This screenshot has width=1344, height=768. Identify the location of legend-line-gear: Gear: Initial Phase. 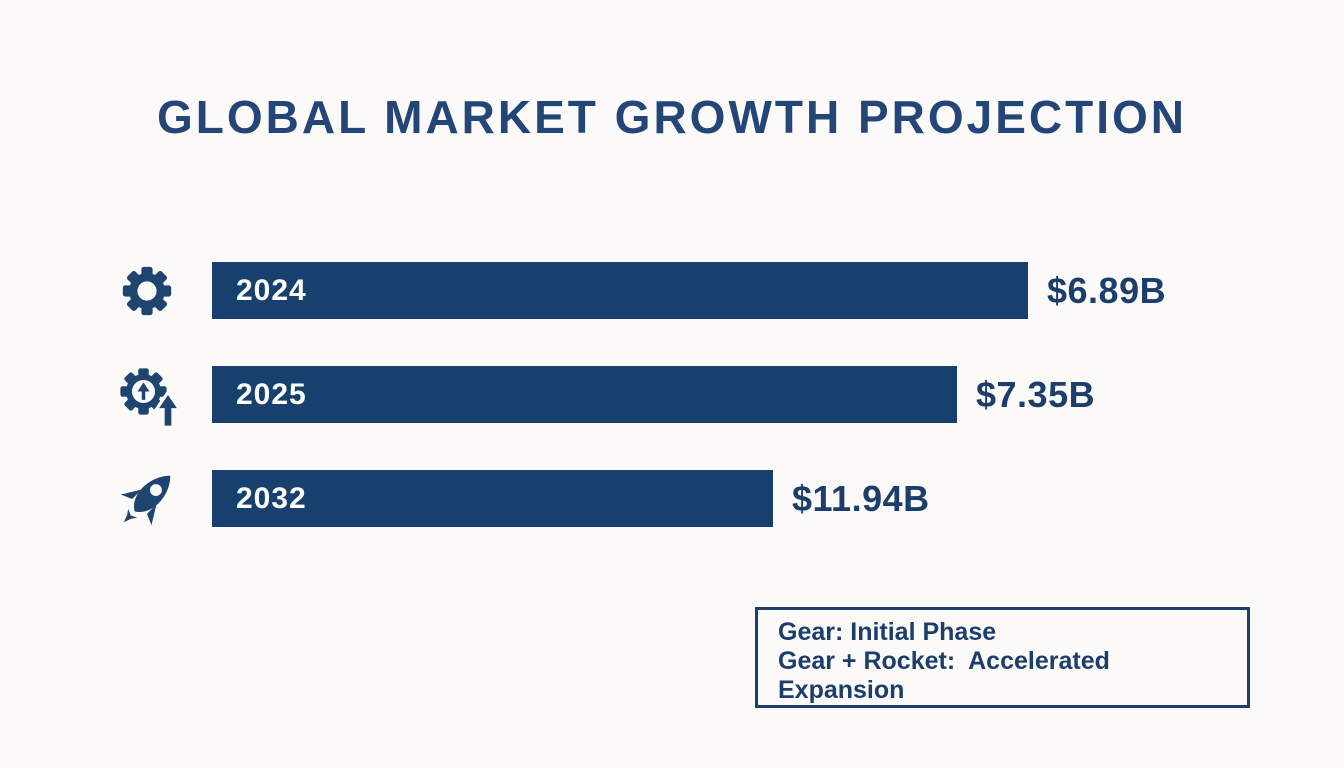
(887, 632).